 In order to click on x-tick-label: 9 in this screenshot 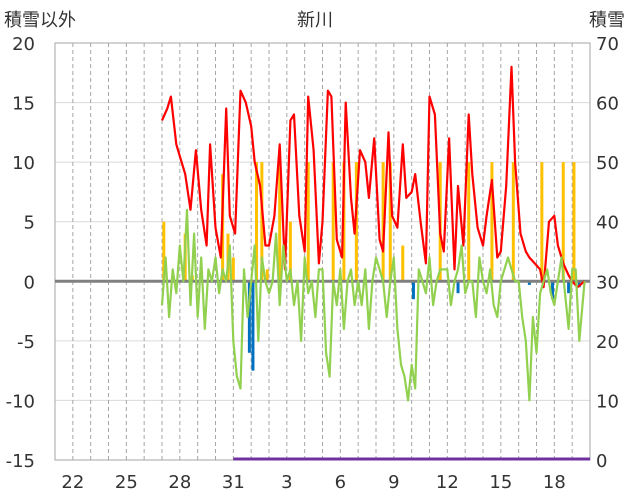, I will do `click(393, 482)`.